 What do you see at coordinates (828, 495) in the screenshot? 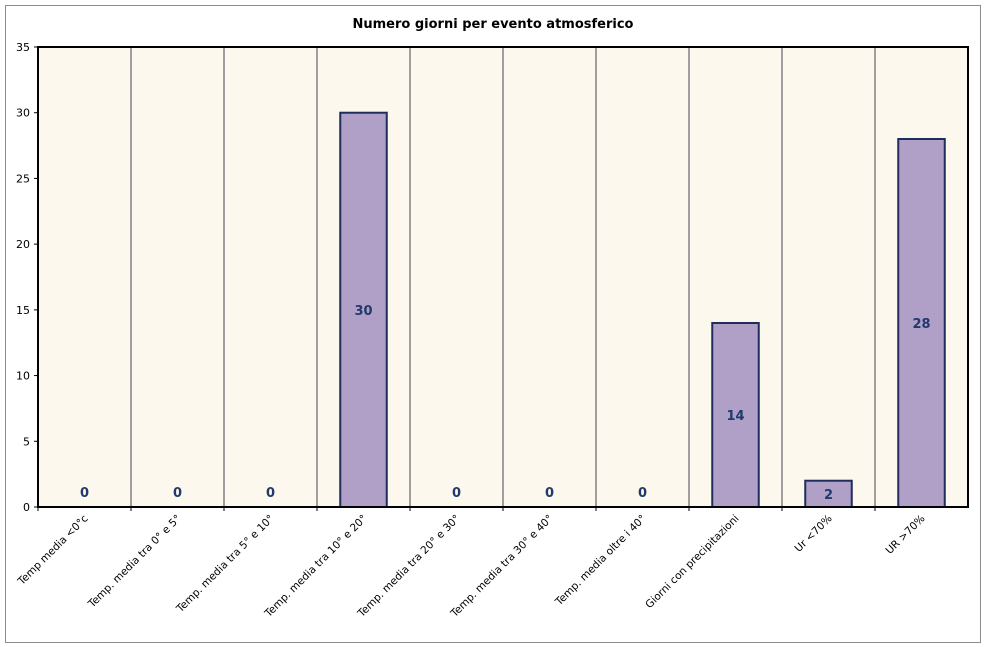
I see `data-label: 2` at bounding box center [828, 495].